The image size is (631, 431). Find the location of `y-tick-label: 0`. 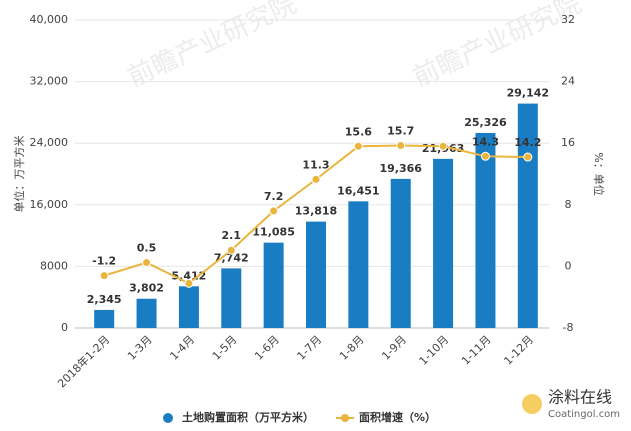

y-tick-label: 0 is located at coordinates (64, 327).